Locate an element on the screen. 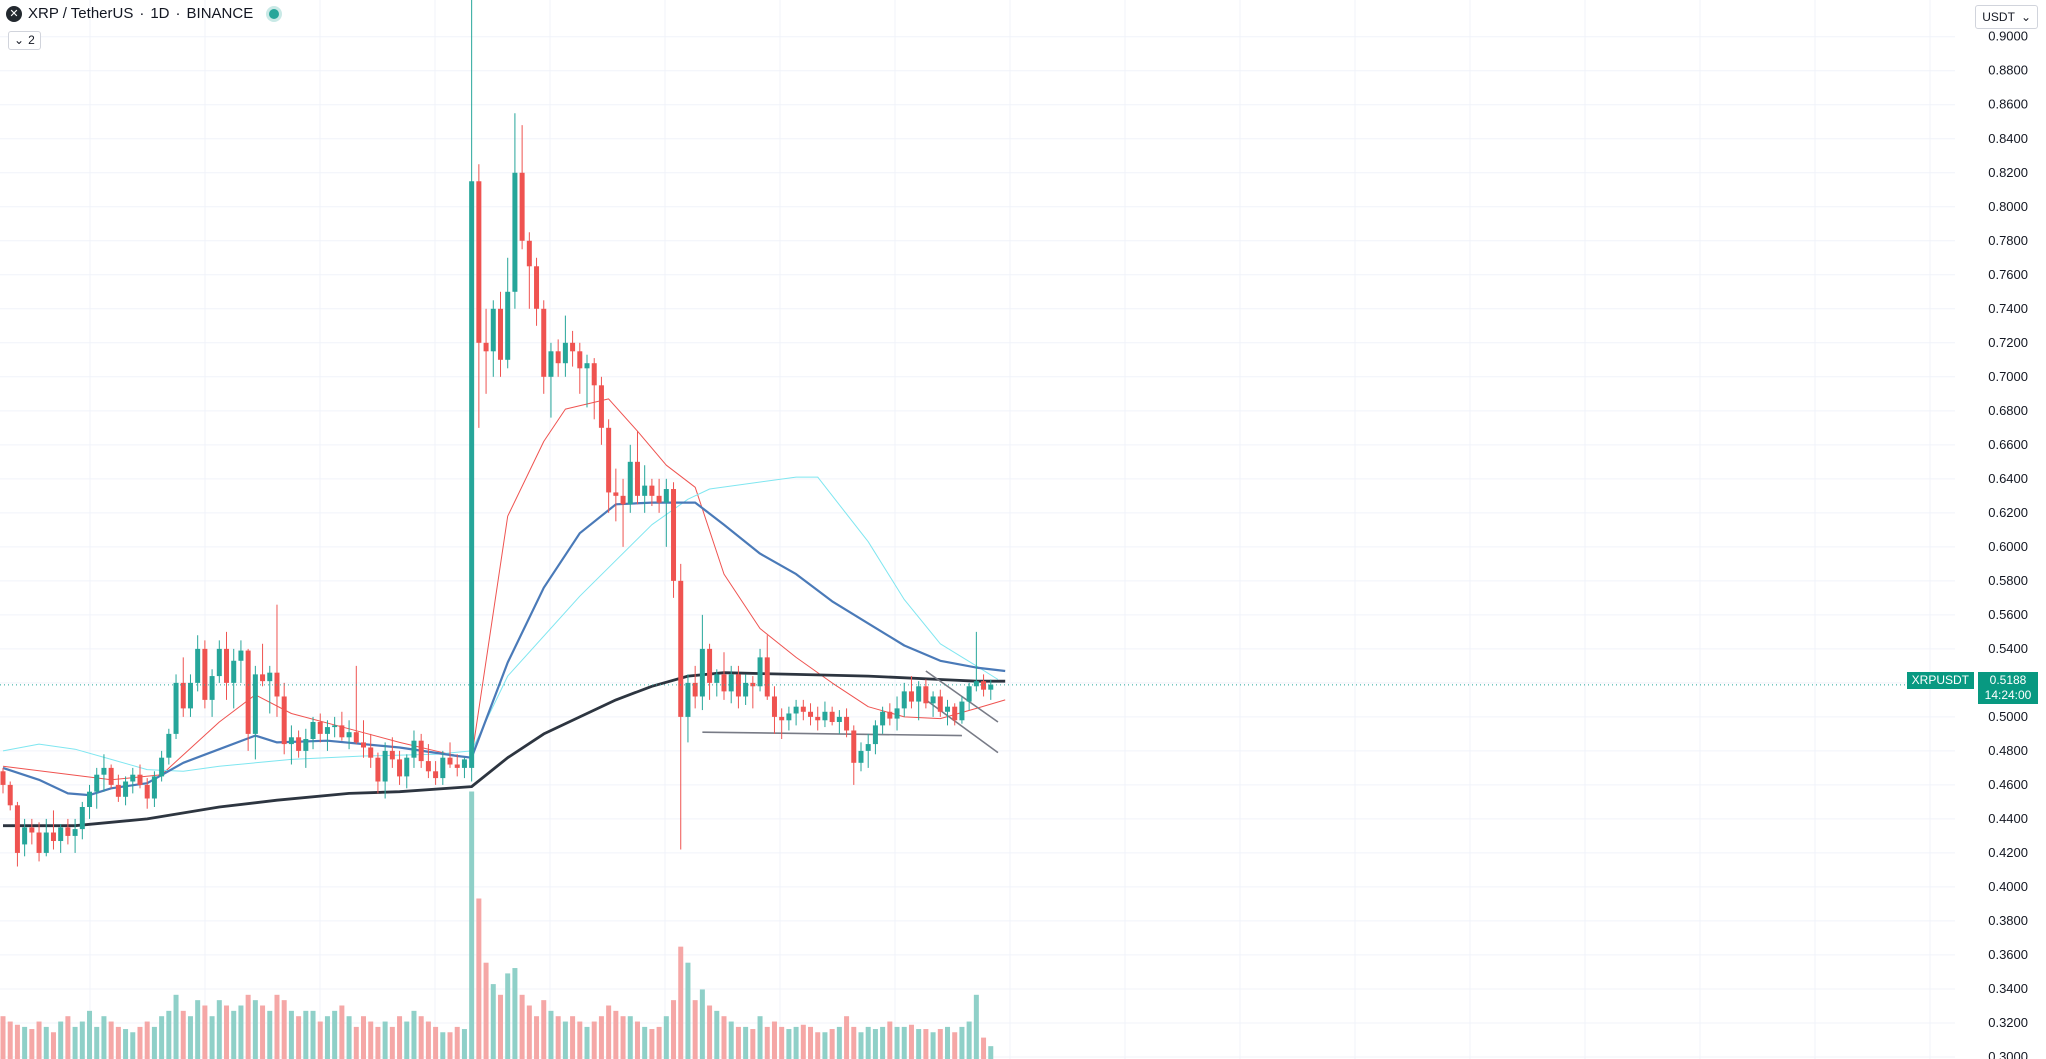  price-axis-label: 0.6200 is located at coordinates (2008, 512).